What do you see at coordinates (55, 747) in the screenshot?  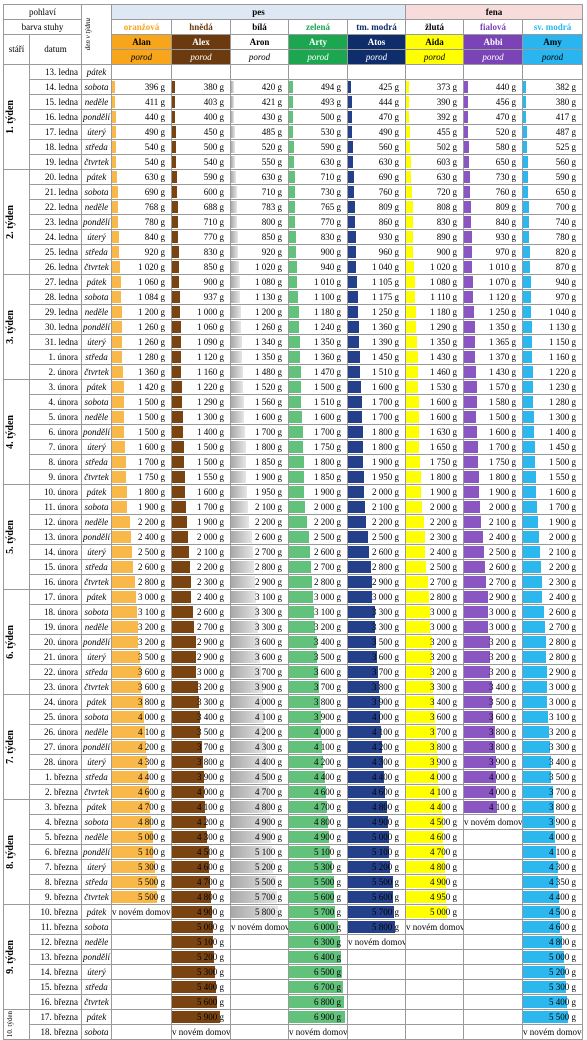 I see `date-cell: 27. února` at bounding box center [55, 747].